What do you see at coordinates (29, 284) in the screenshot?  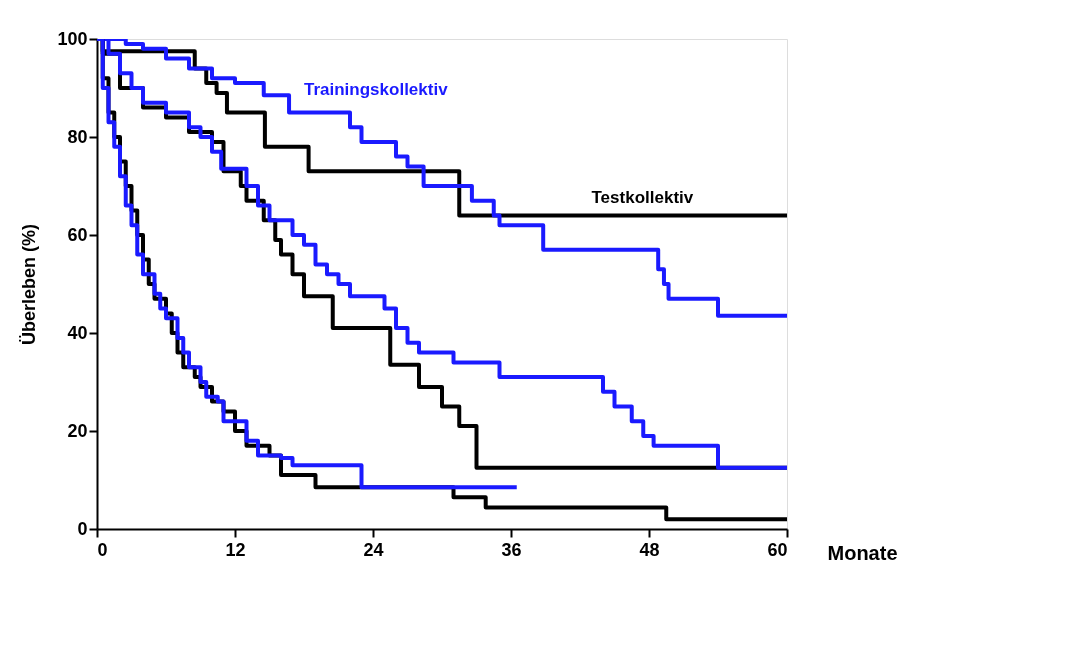 I see `y-axis-title: Überleben (%)` at bounding box center [29, 284].